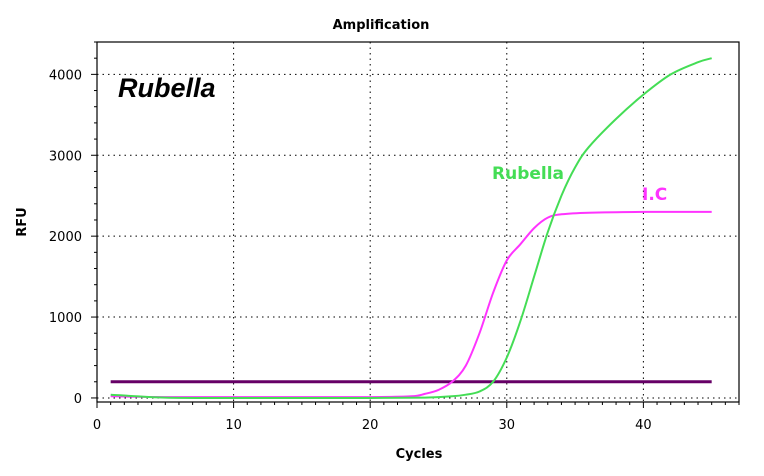 The height and width of the screenshot is (476, 764). Describe the element at coordinates (167, 88) in the screenshot. I see `inset-title: Rubella` at that location.